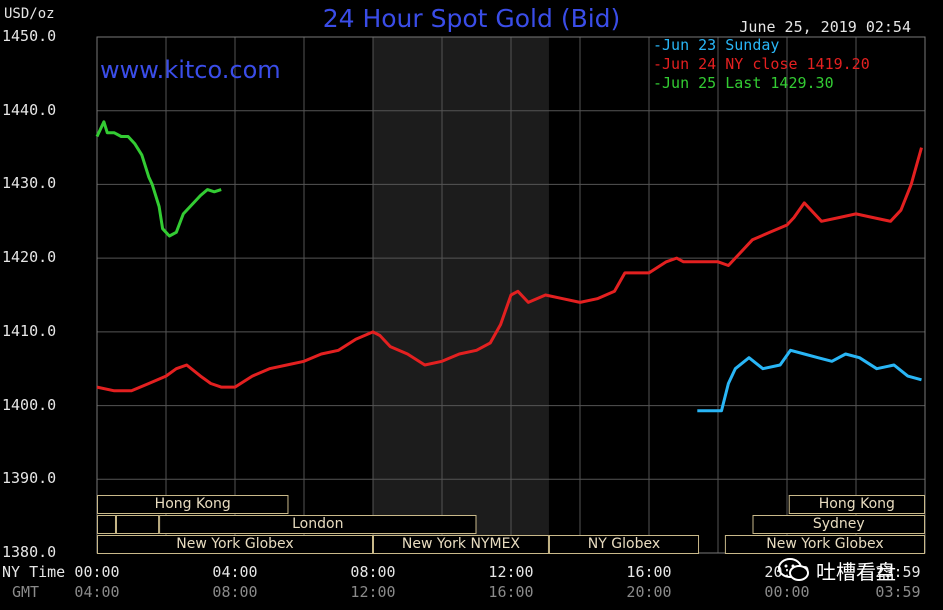 The width and height of the screenshot is (943, 610). What do you see at coordinates (898, 572) in the screenshot?
I see `x-tick-label: 23:59` at bounding box center [898, 572].